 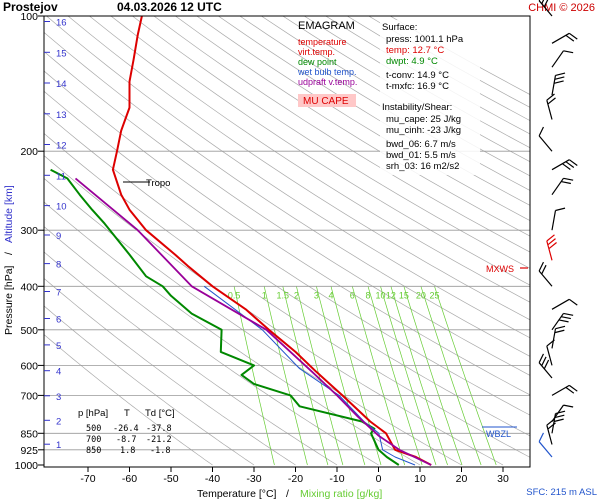 What do you see at coordinates (9, 260) in the screenshot?
I see `y-axis-title: Pressure [hPa] / Altitude [km]` at bounding box center [9, 260].